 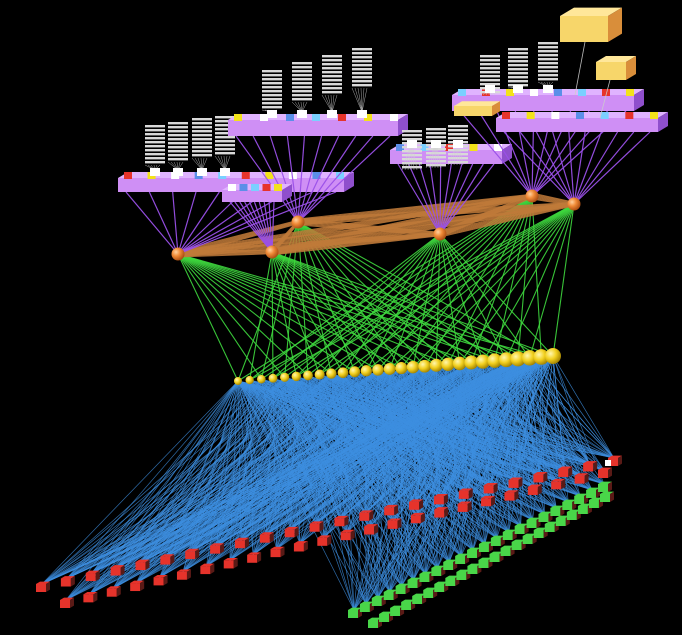 What do you see at coordinates (582, 158) in the screenshot?
I see `rack` at bounding box center [582, 158].